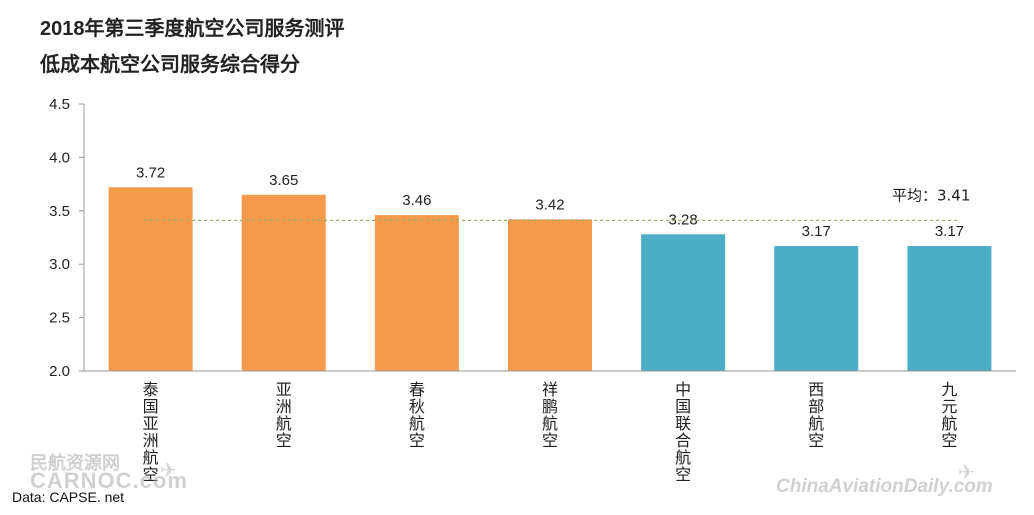  Describe the element at coordinates (68, 497) in the screenshot. I see `data-source: Data: CAPSE. net` at that location.